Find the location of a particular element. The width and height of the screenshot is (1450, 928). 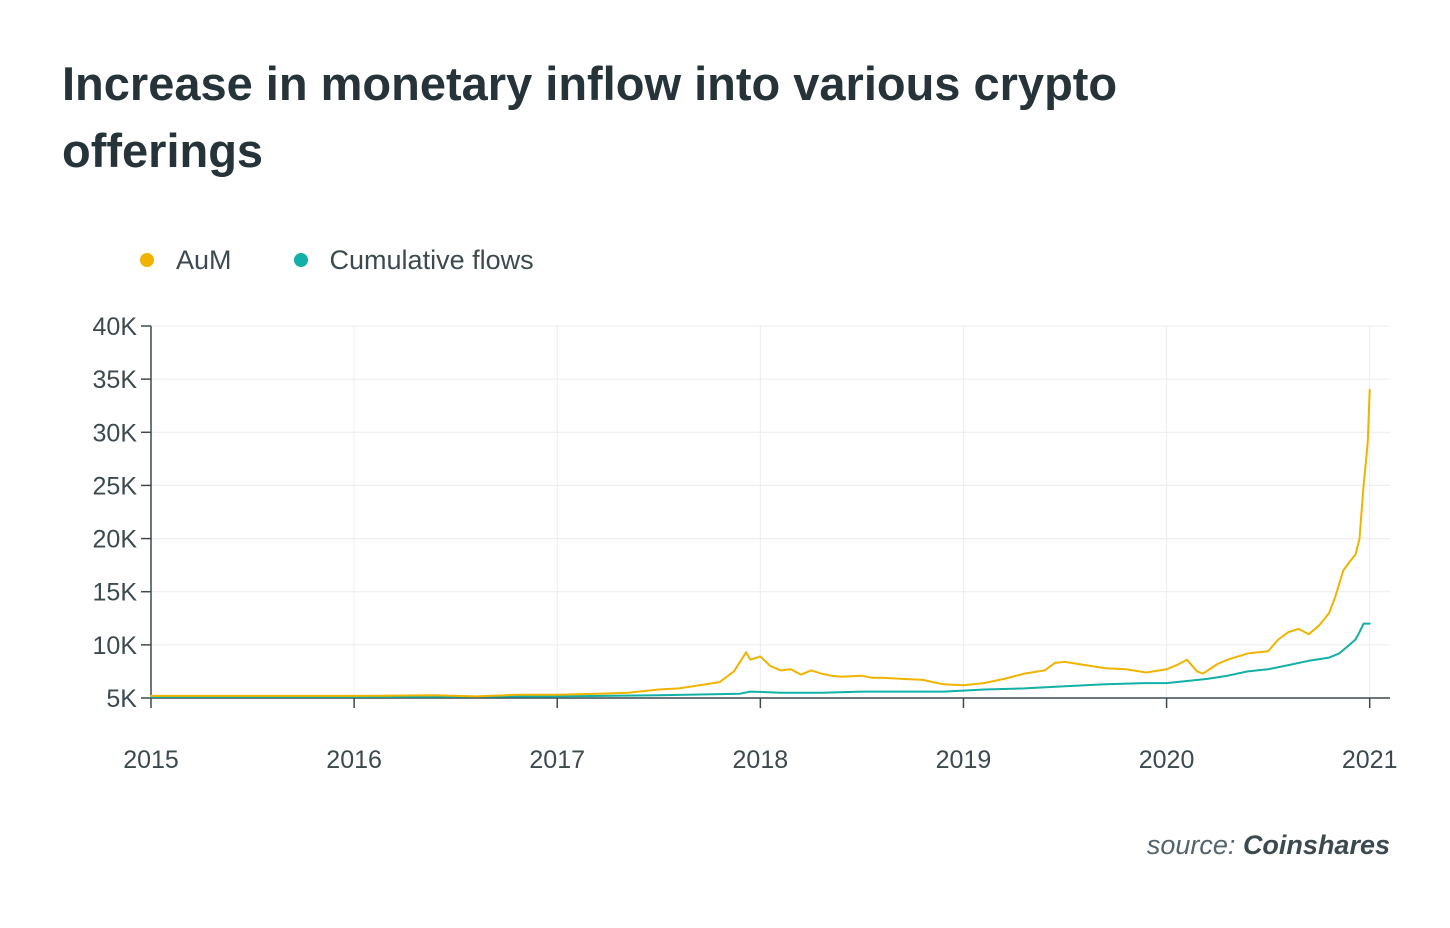

series-line-flows is located at coordinates (760, 660).